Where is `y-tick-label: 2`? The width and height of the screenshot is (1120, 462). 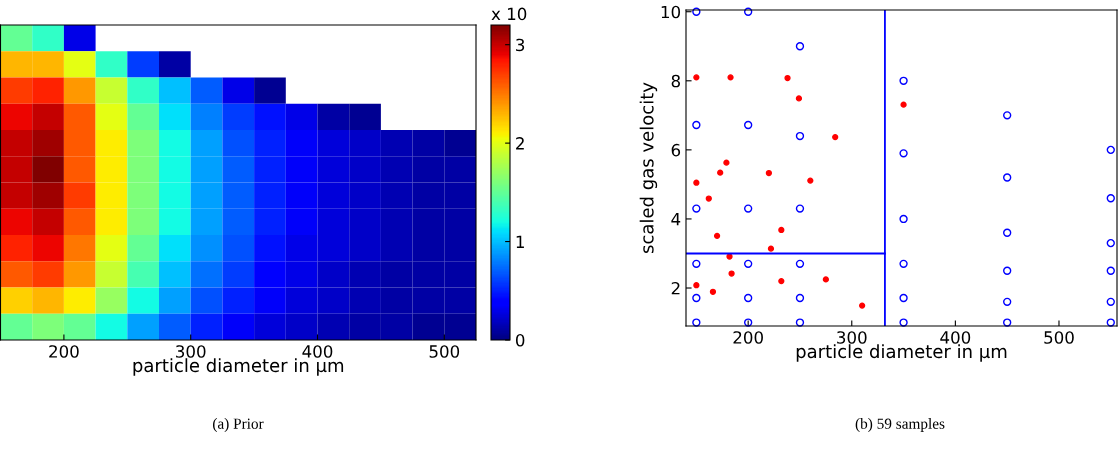 y-tick-label: 2 is located at coordinates (675, 288).